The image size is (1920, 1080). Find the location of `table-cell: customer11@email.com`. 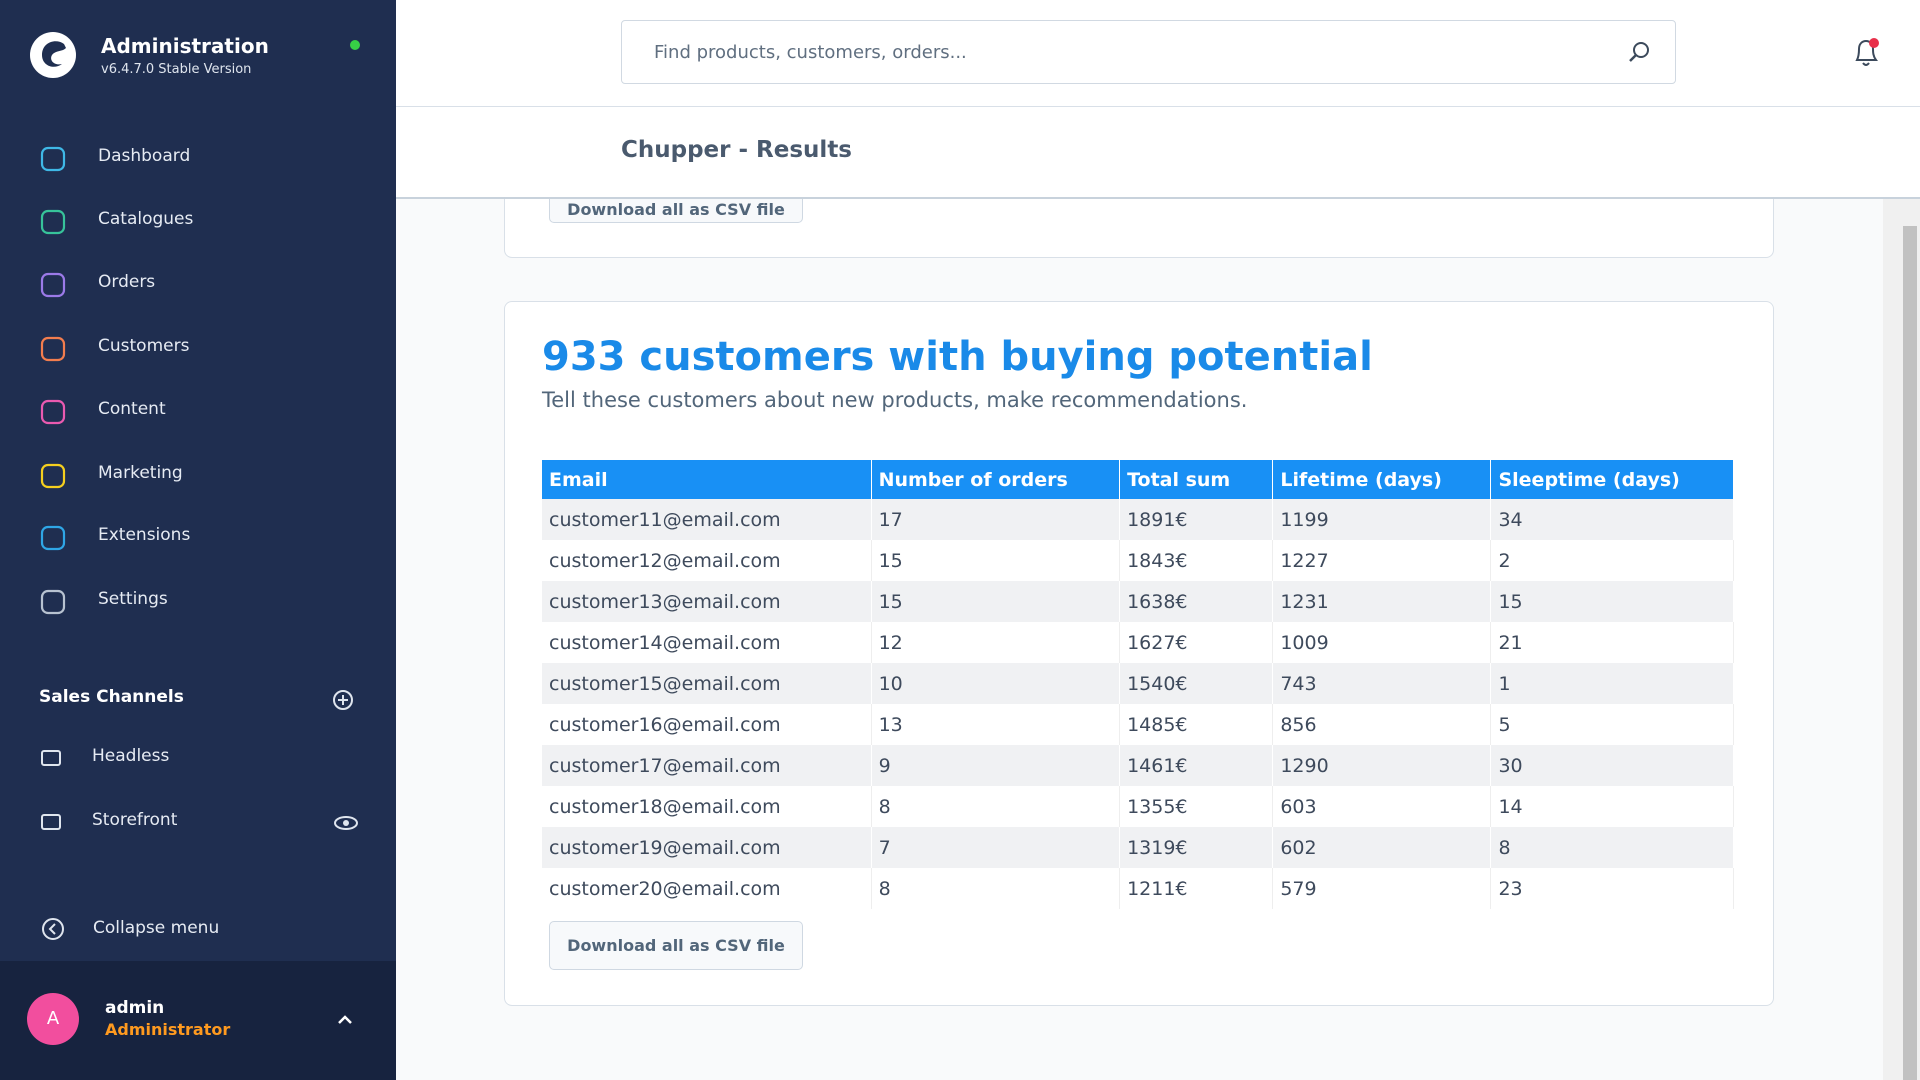

table-cell: customer11@email.com is located at coordinates (707, 519).